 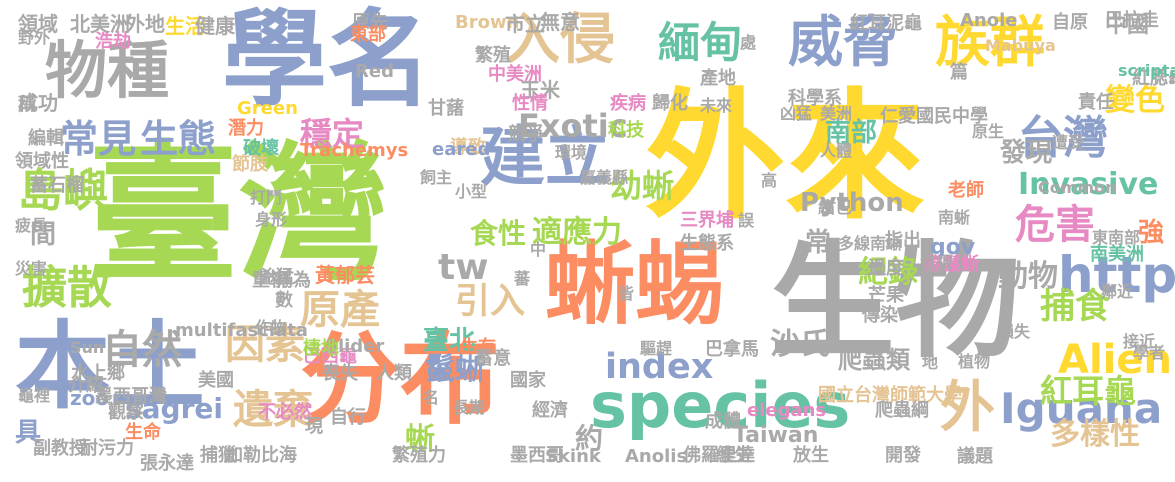 I want to click on cloud-word: 成功, so click(x=38, y=103).